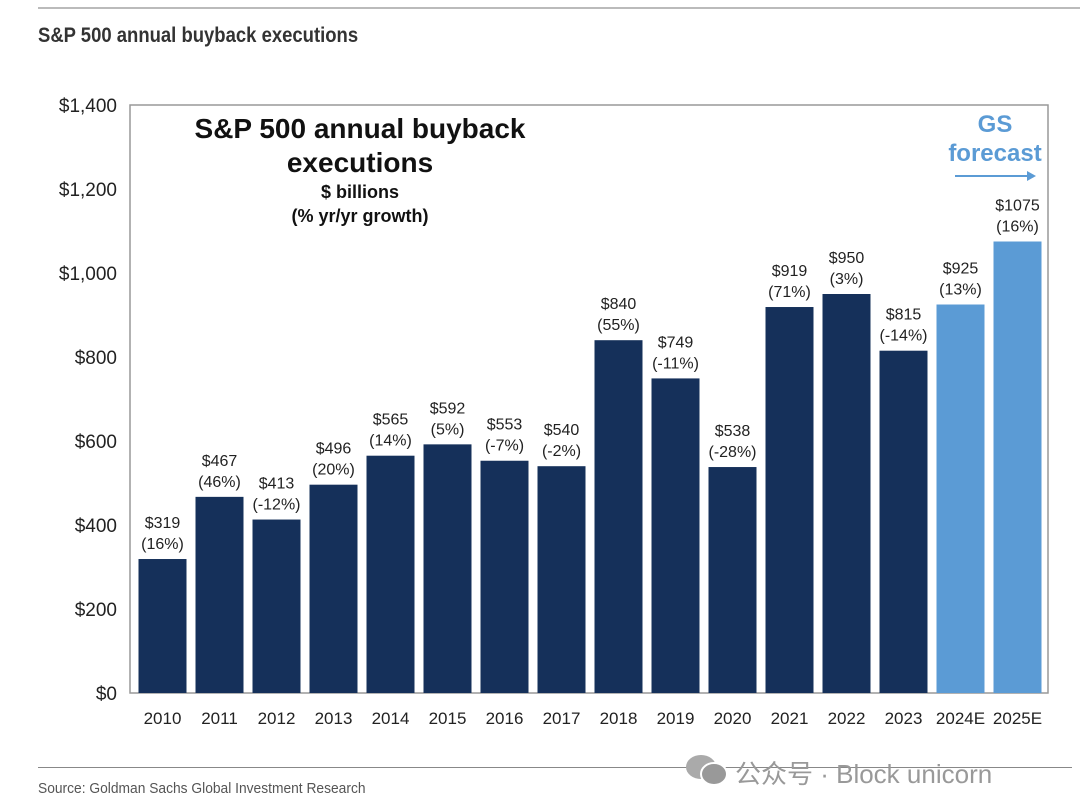  I want to click on growth-label: (3%), so click(847, 279).